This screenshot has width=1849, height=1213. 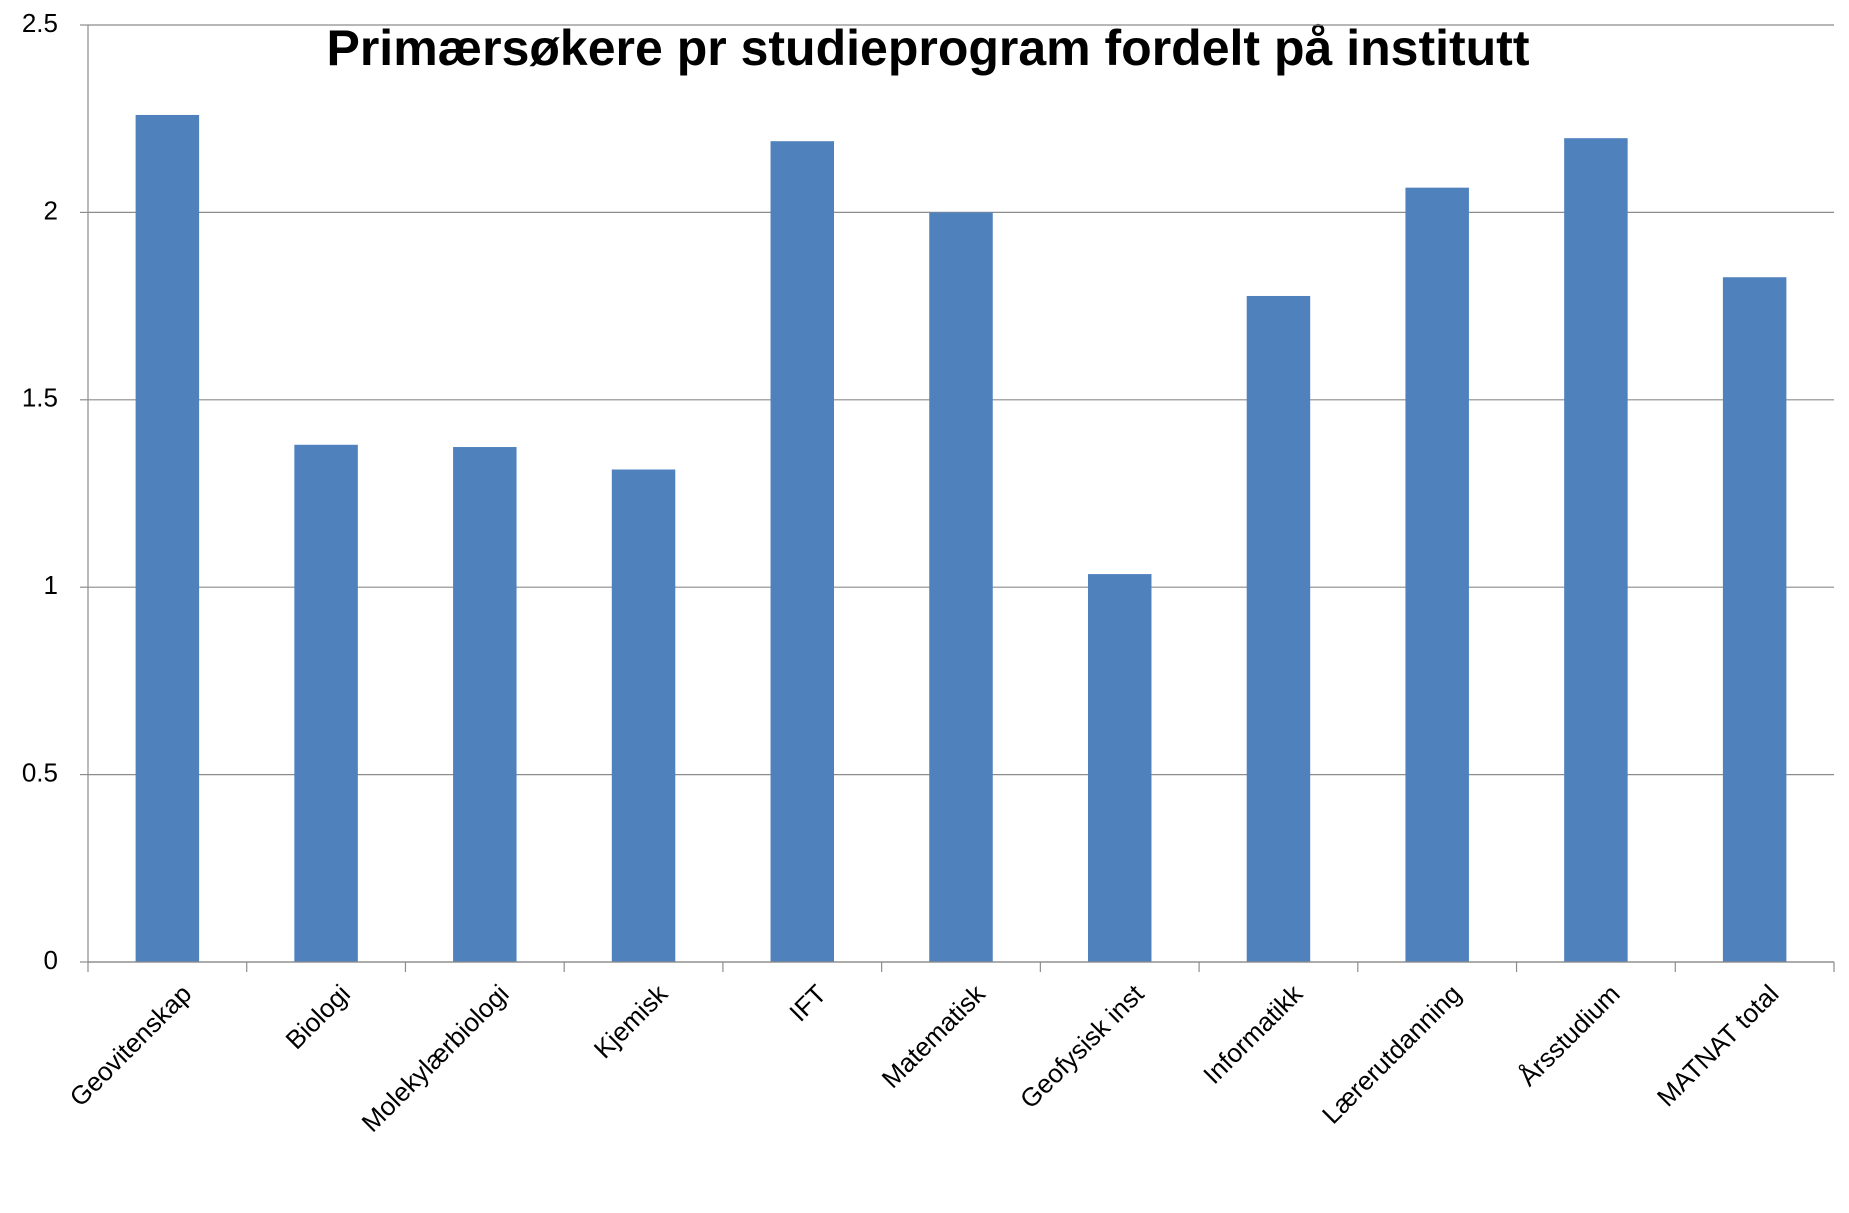 I want to click on y-tick-label: 2.5, so click(x=40, y=23).